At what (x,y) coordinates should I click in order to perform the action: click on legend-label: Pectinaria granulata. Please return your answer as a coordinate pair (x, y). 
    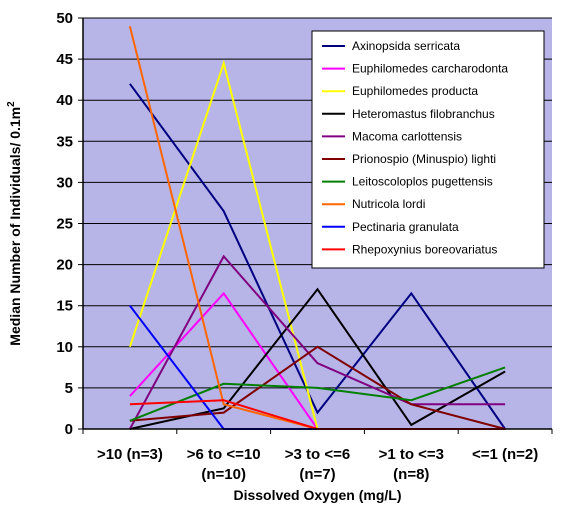
    Looking at the image, I should click on (405, 227).